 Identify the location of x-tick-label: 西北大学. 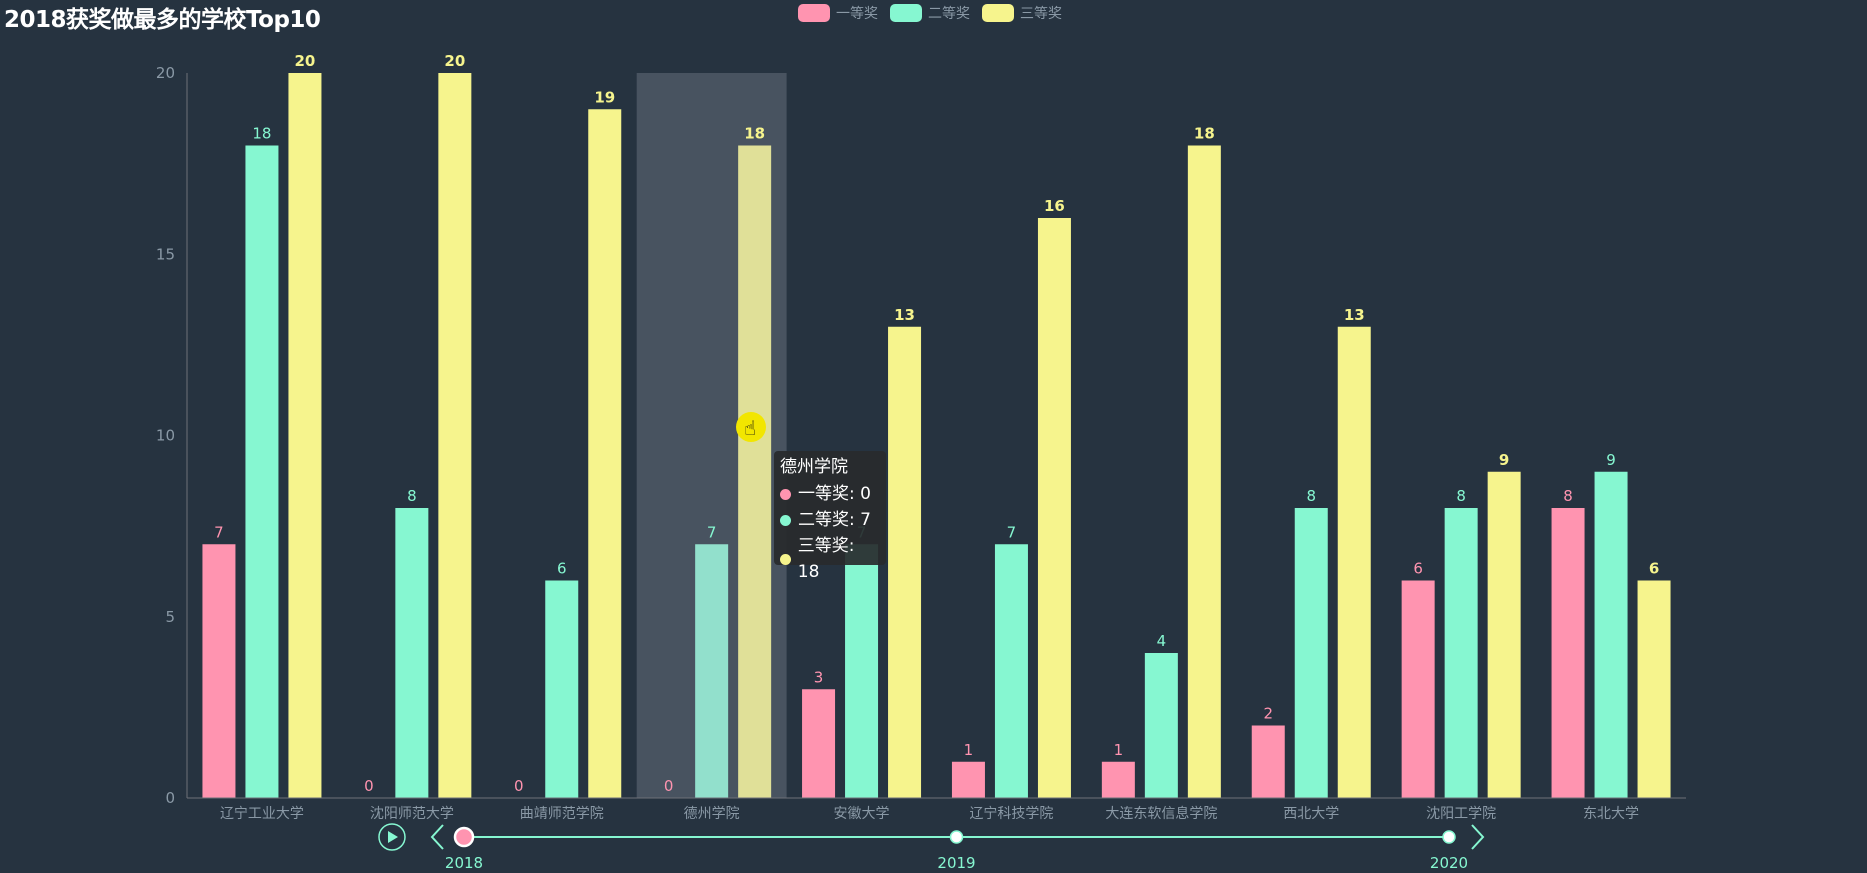
(1311, 814).